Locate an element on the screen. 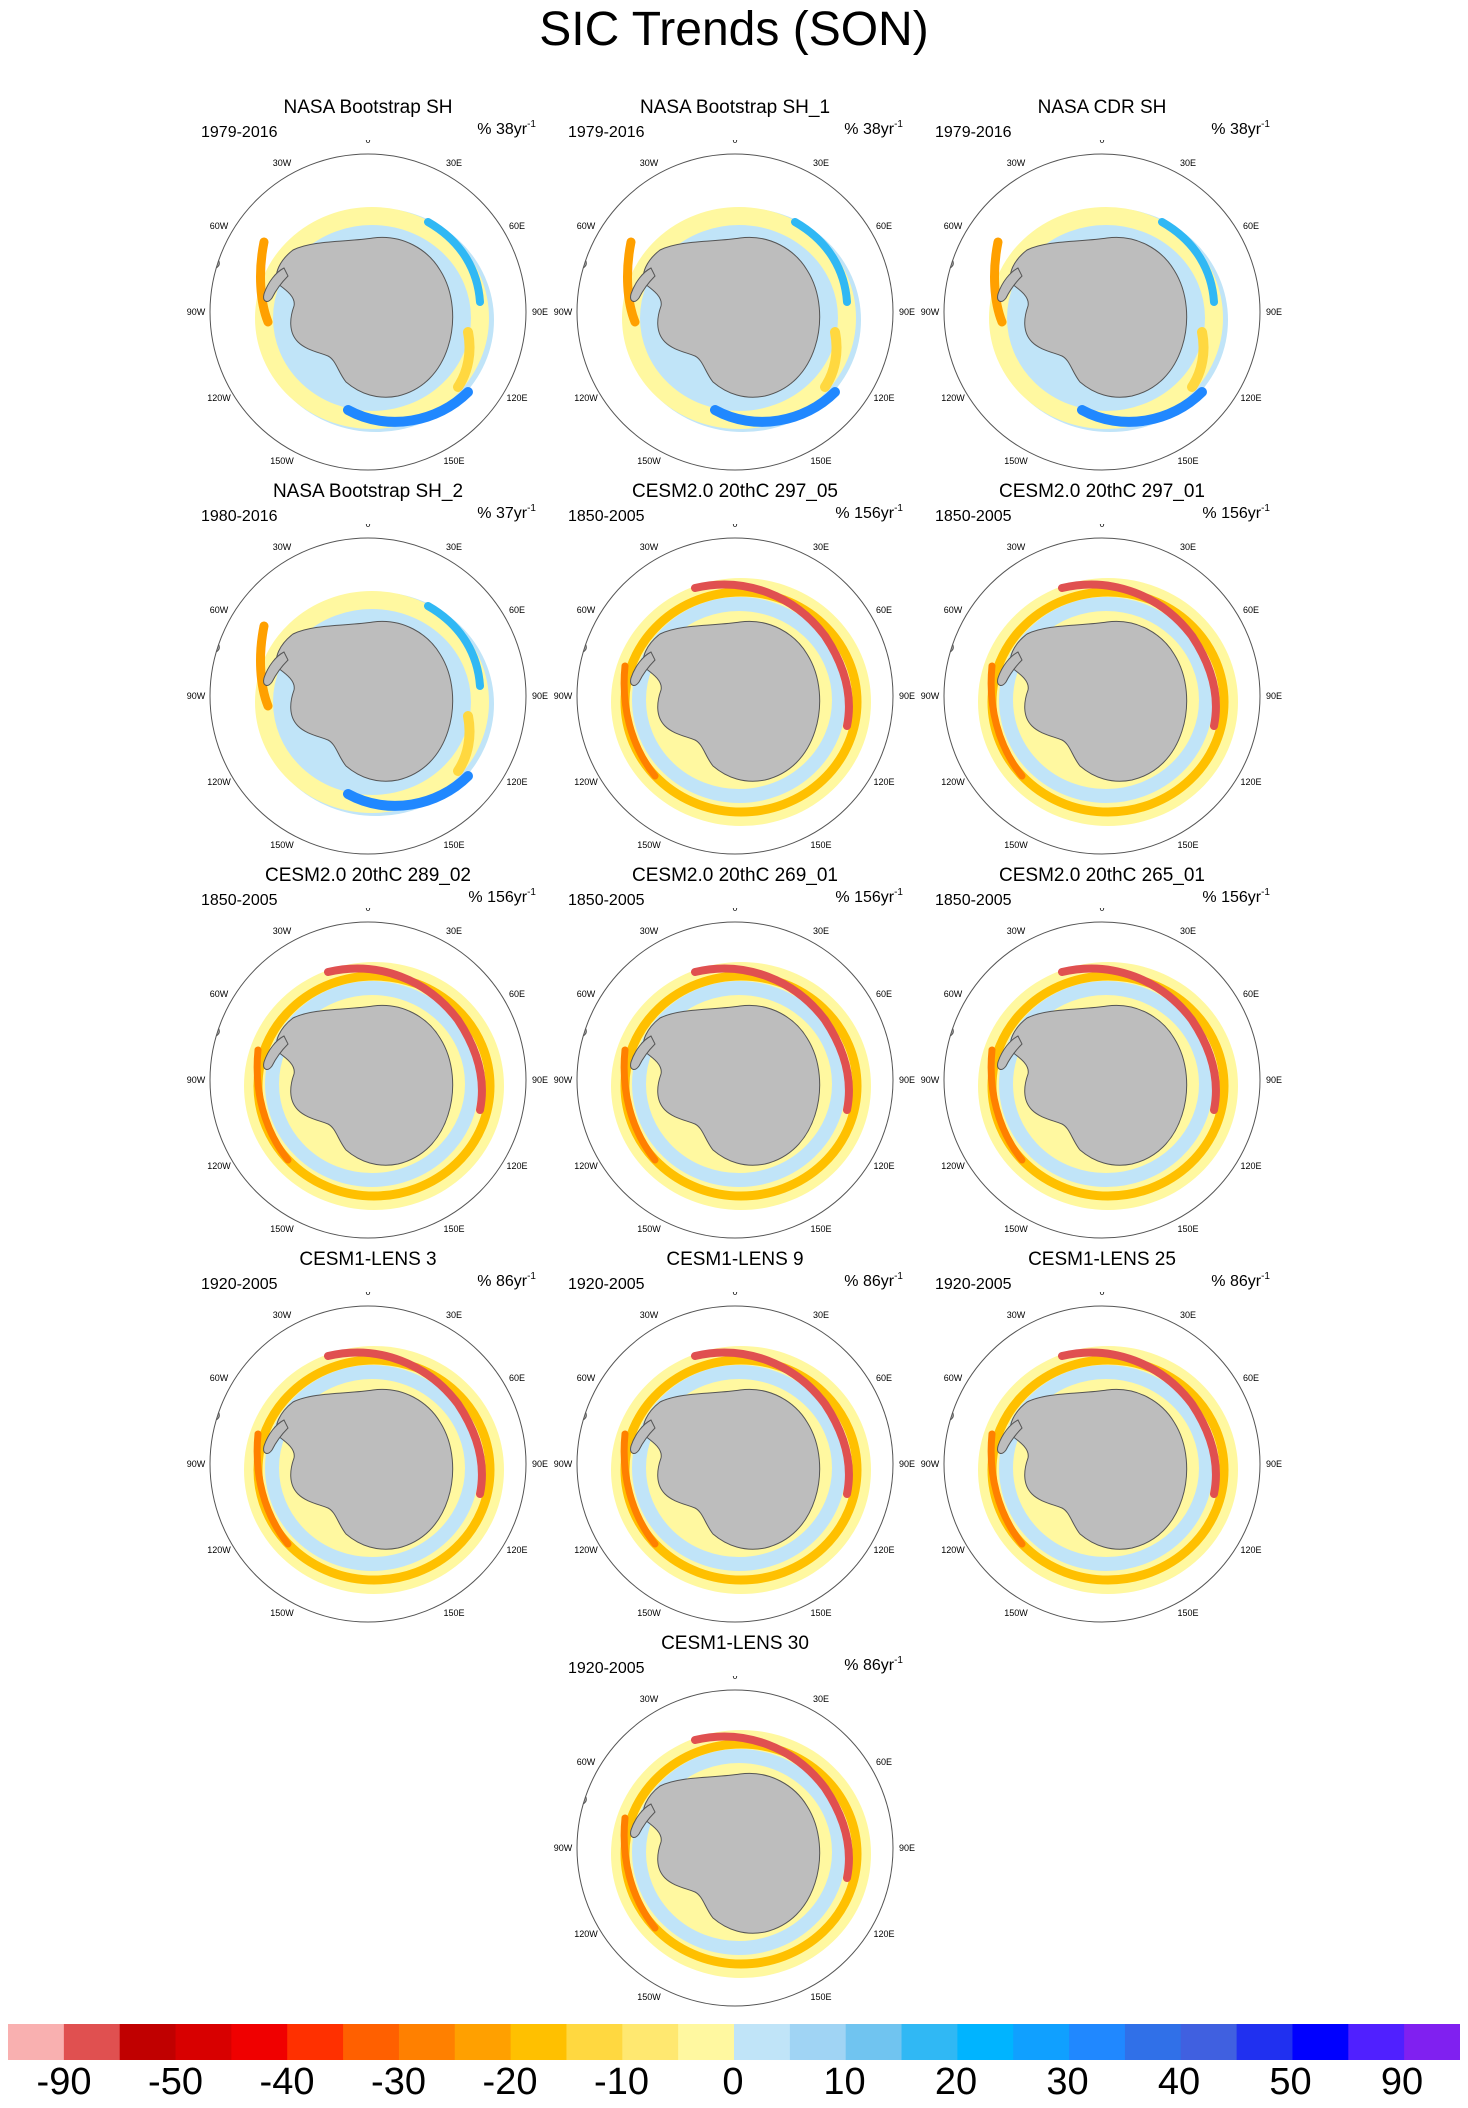 The image size is (1468, 2108). panel-scale-text: % 38yr is located at coordinates (1236, 129).